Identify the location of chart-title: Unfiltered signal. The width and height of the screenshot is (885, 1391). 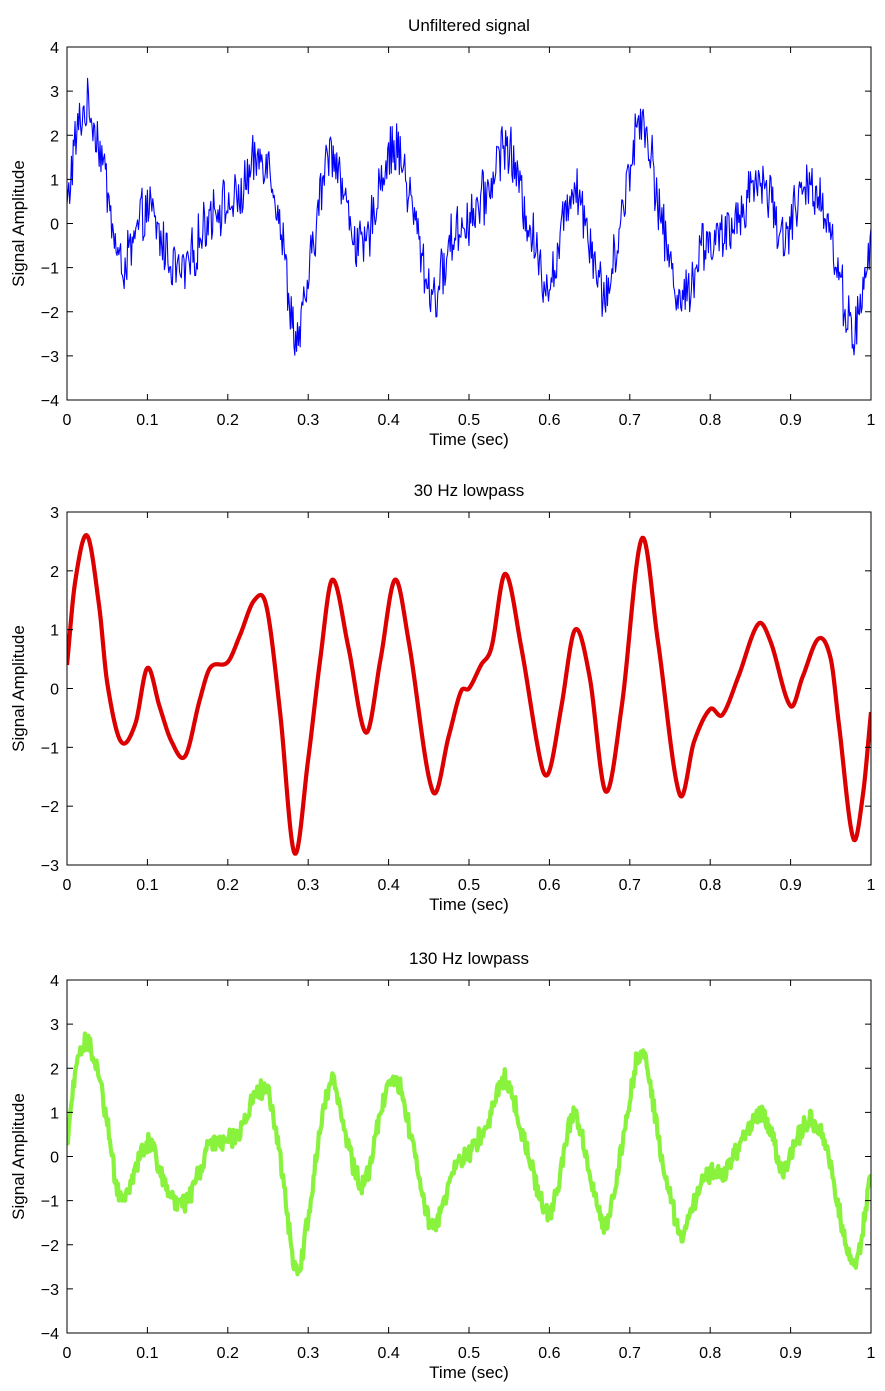
(469, 25).